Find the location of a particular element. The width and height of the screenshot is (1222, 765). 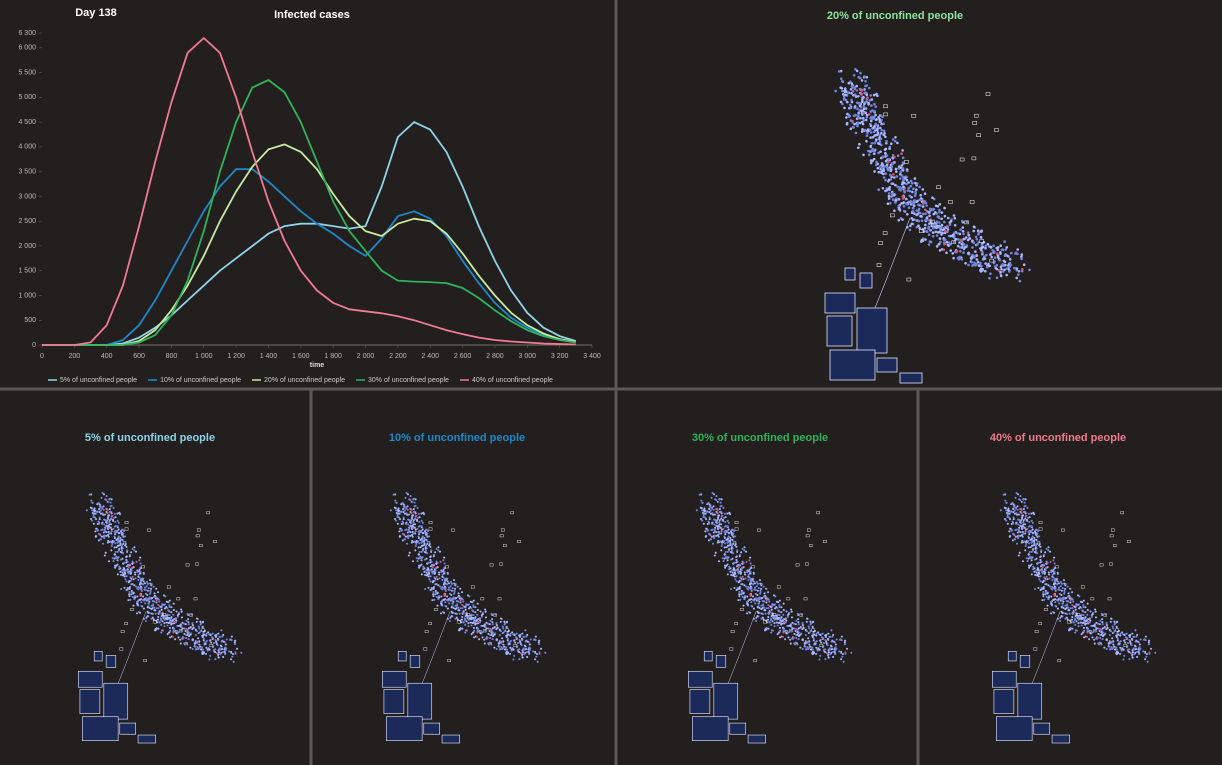

x-tick-label: 1 600 is located at coordinates (301, 356).